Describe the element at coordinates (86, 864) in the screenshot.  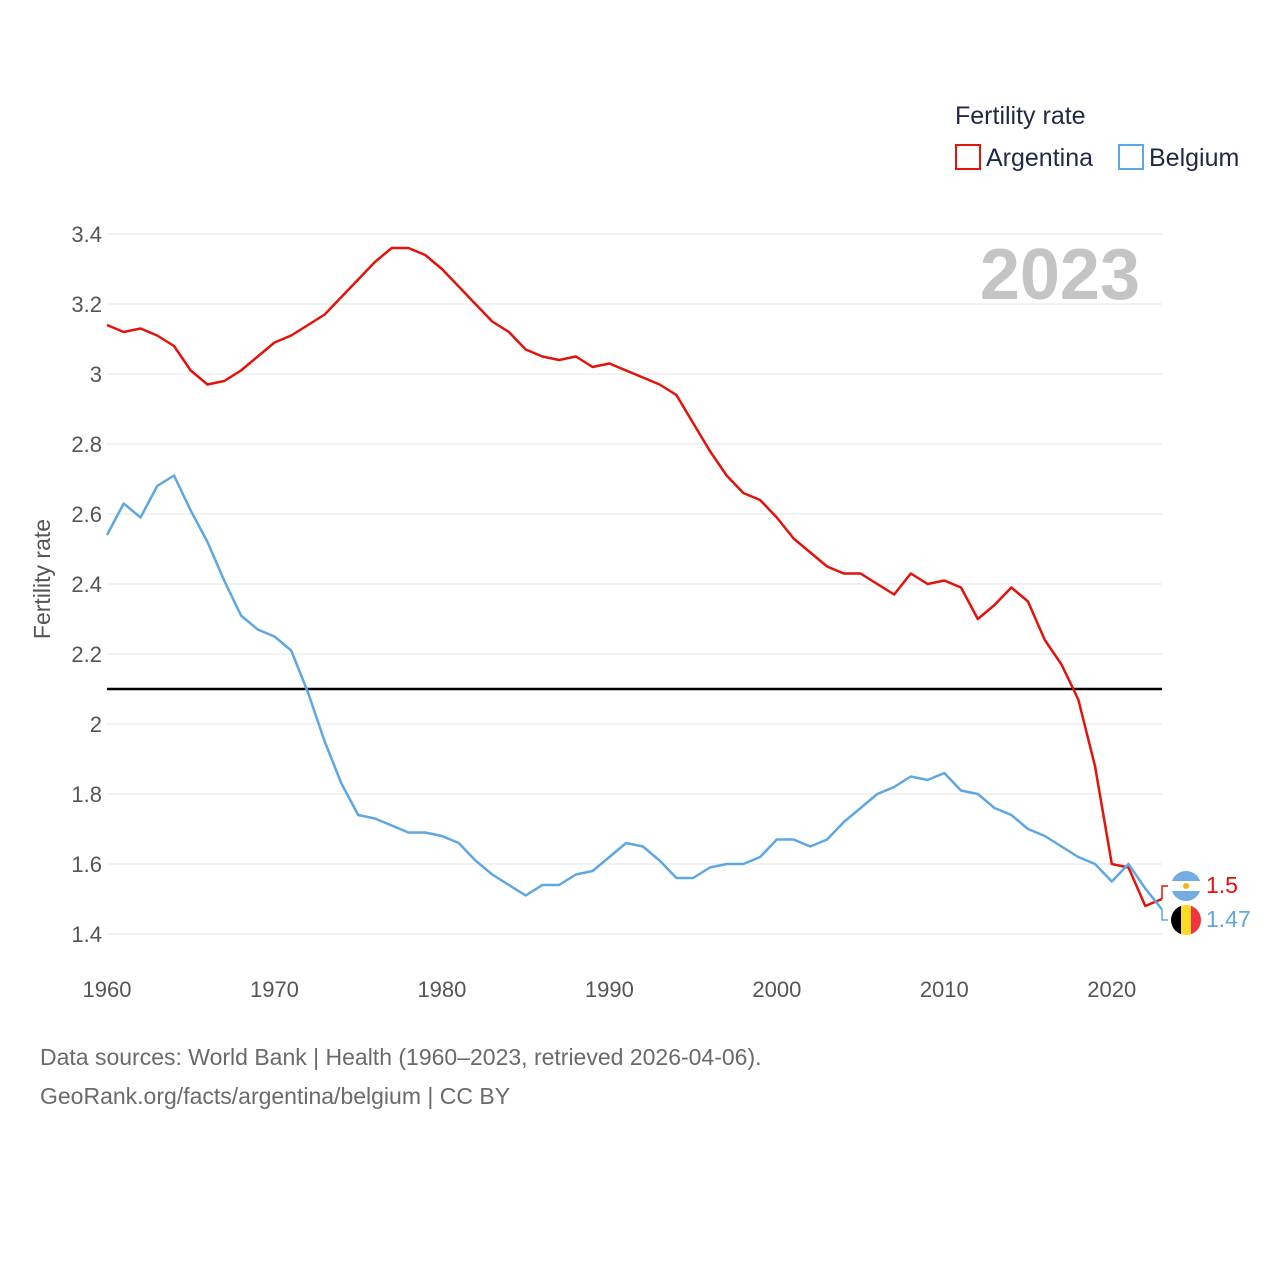
I see `y-tick-label: 1.6` at that location.